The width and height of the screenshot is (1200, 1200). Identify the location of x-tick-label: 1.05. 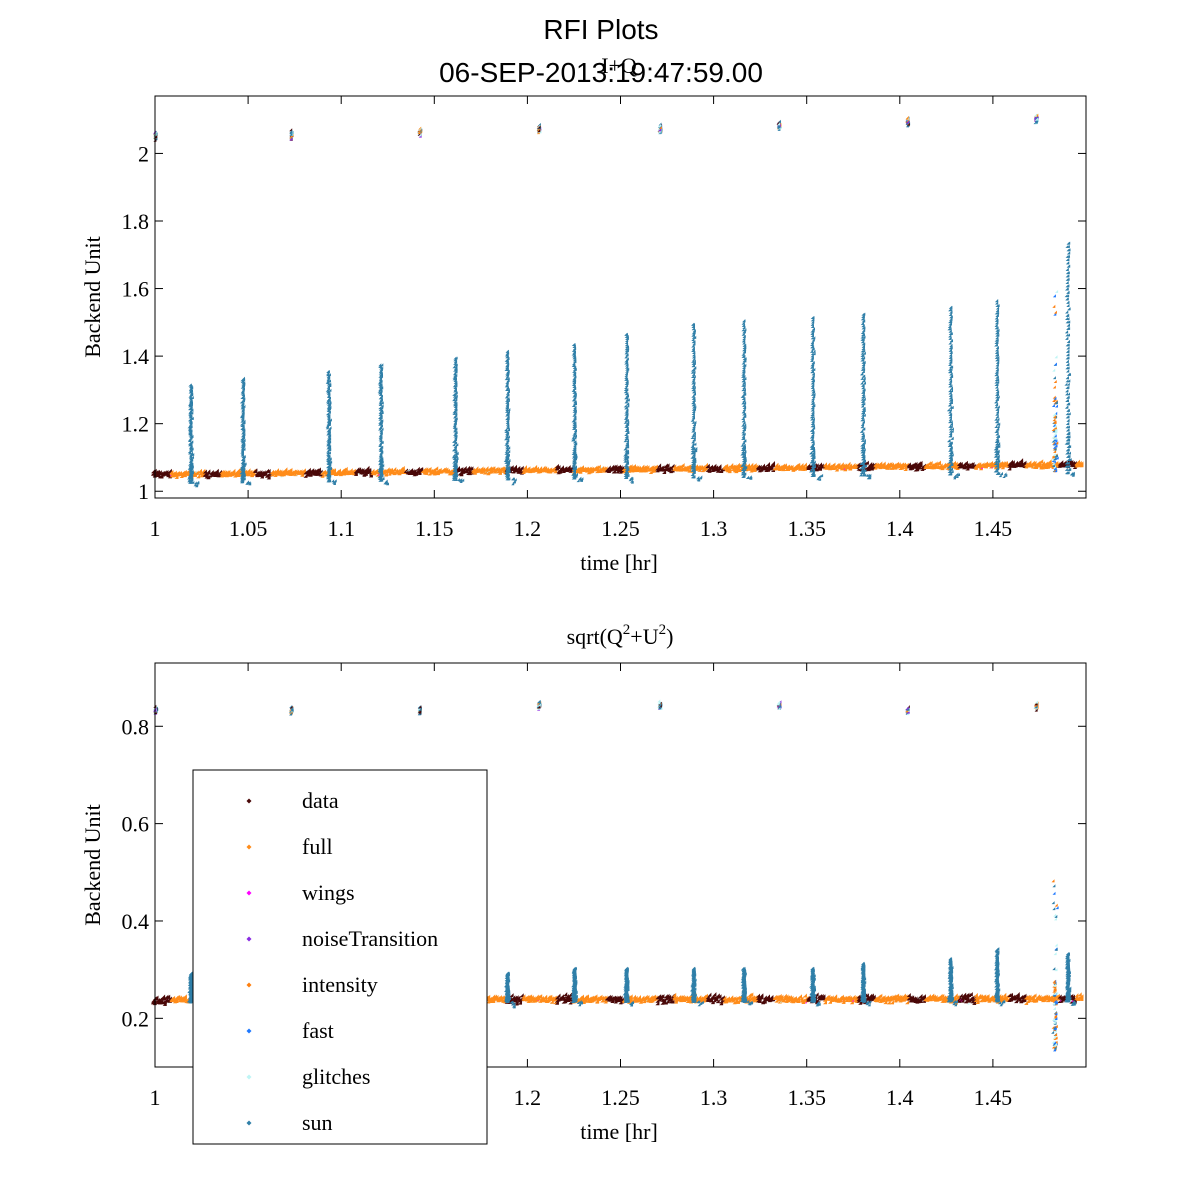
(248, 528).